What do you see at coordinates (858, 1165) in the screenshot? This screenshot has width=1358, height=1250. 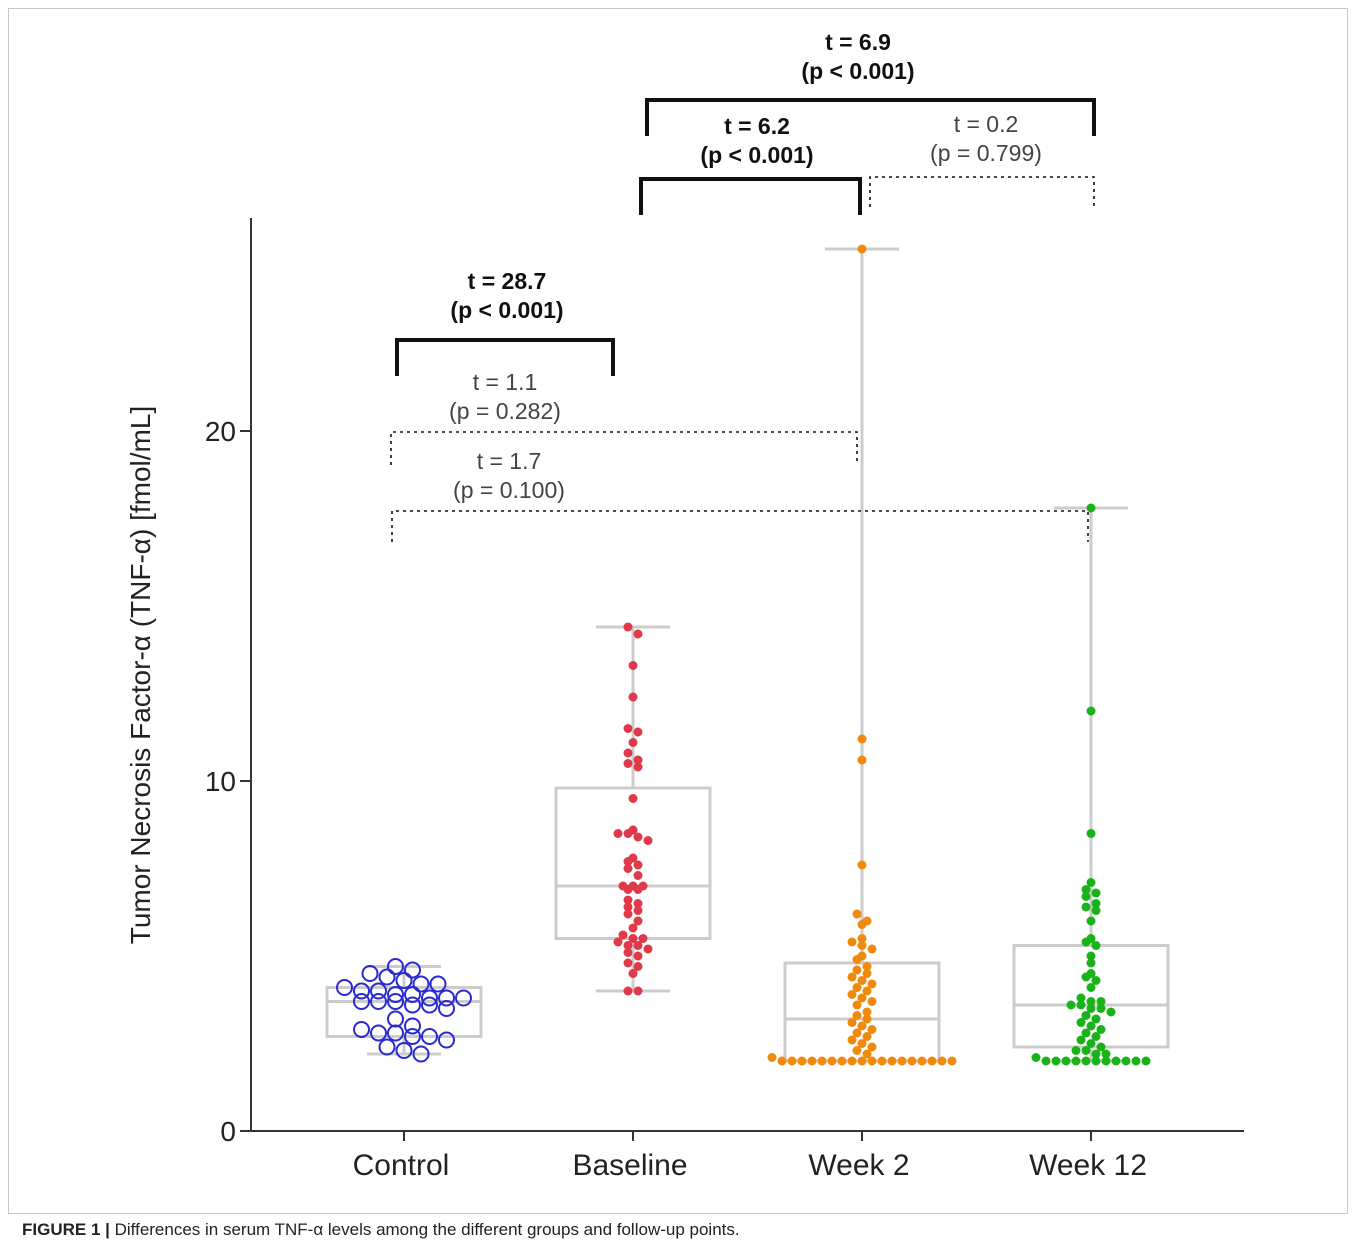 I see `x-tick-label-week-2: Week 2` at bounding box center [858, 1165].